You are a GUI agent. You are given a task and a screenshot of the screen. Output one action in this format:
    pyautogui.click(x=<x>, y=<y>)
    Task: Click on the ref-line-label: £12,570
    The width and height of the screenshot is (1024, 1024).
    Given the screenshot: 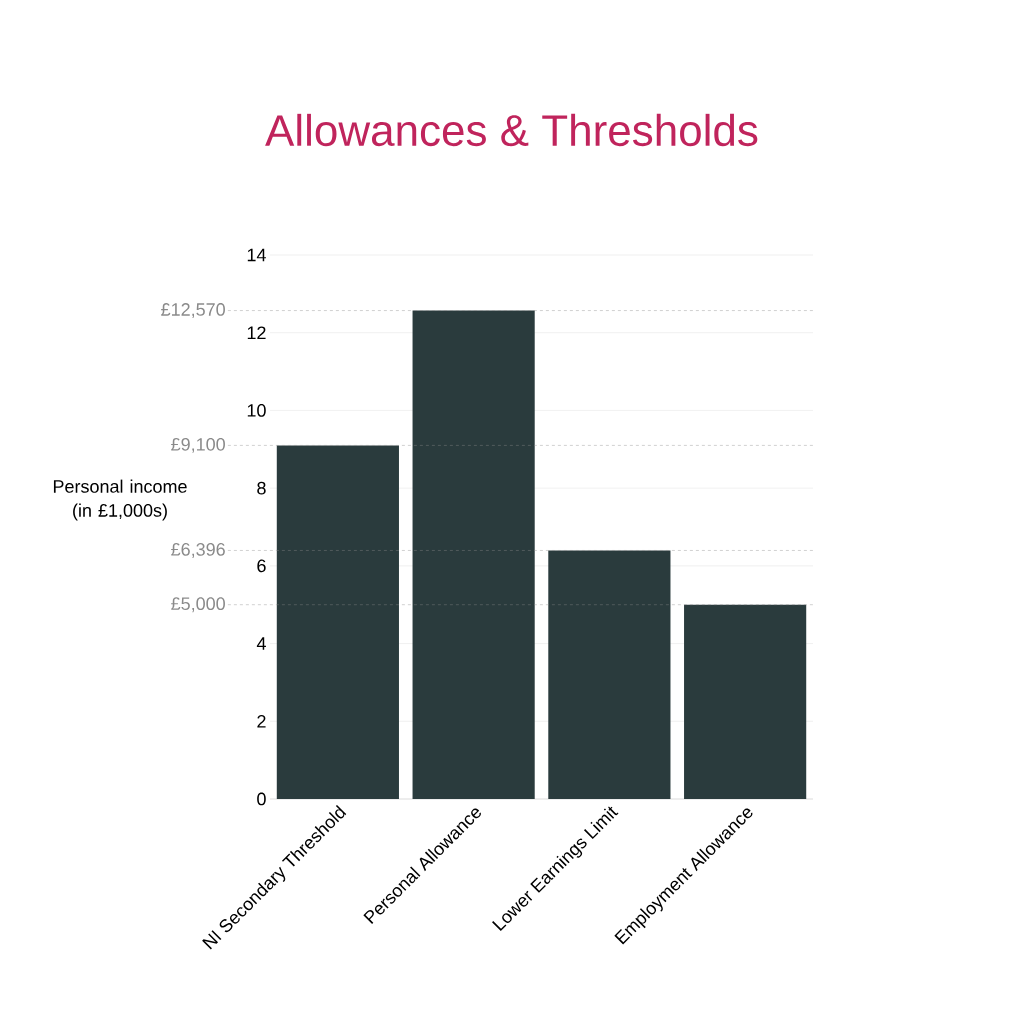 What is the action you would take?
    pyautogui.click(x=193, y=310)
    